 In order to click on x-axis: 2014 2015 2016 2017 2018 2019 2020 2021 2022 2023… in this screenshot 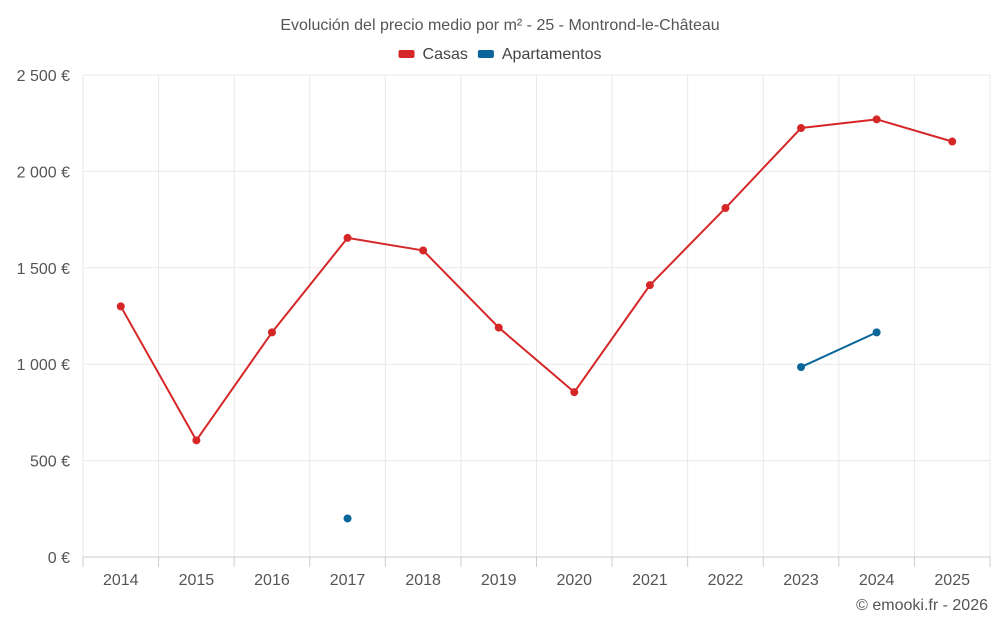, I will do `click(536, 572)`.